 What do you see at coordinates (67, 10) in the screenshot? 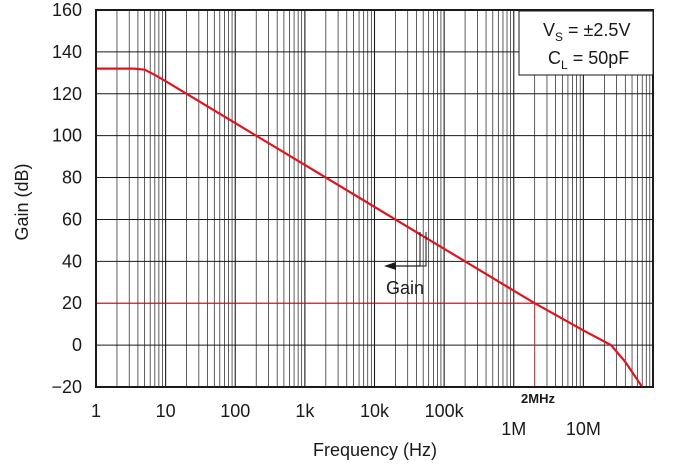
I see `y-tick-label: 160` at bounding box center [67, 10].